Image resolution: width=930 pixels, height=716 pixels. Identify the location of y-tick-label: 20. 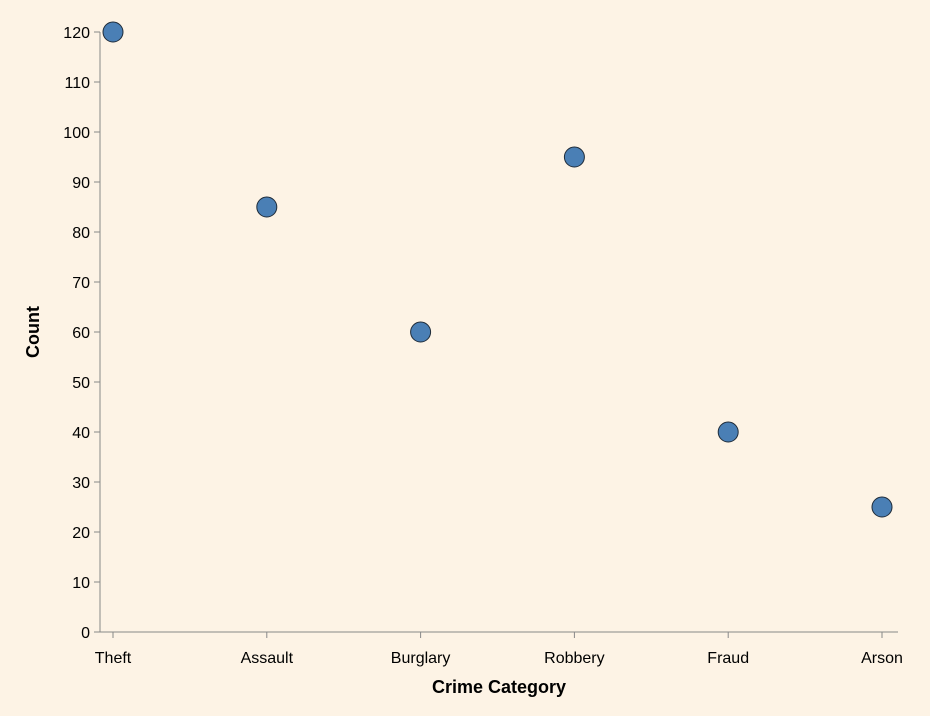
(81, 533).